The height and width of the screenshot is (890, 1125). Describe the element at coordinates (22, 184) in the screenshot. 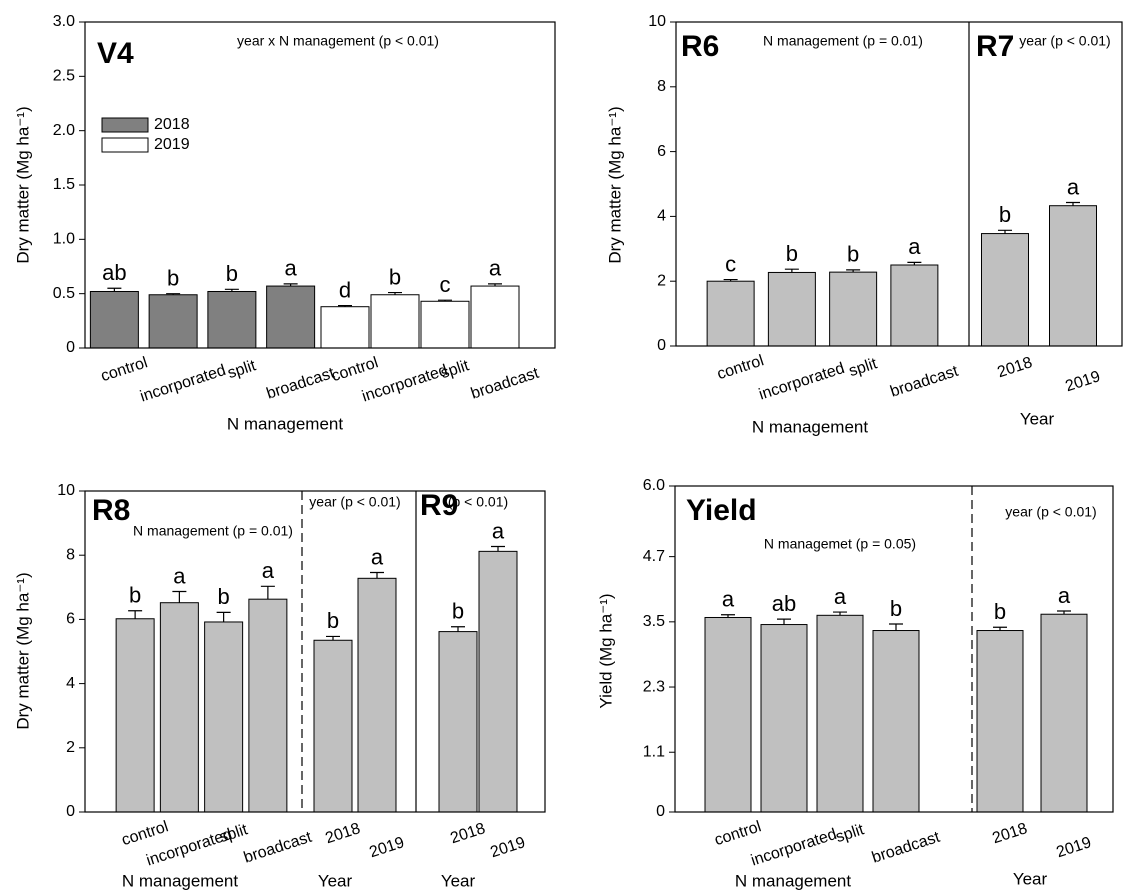

I see `y-axis-label: Dry matter (Mg ha⁻¹)` at that location.